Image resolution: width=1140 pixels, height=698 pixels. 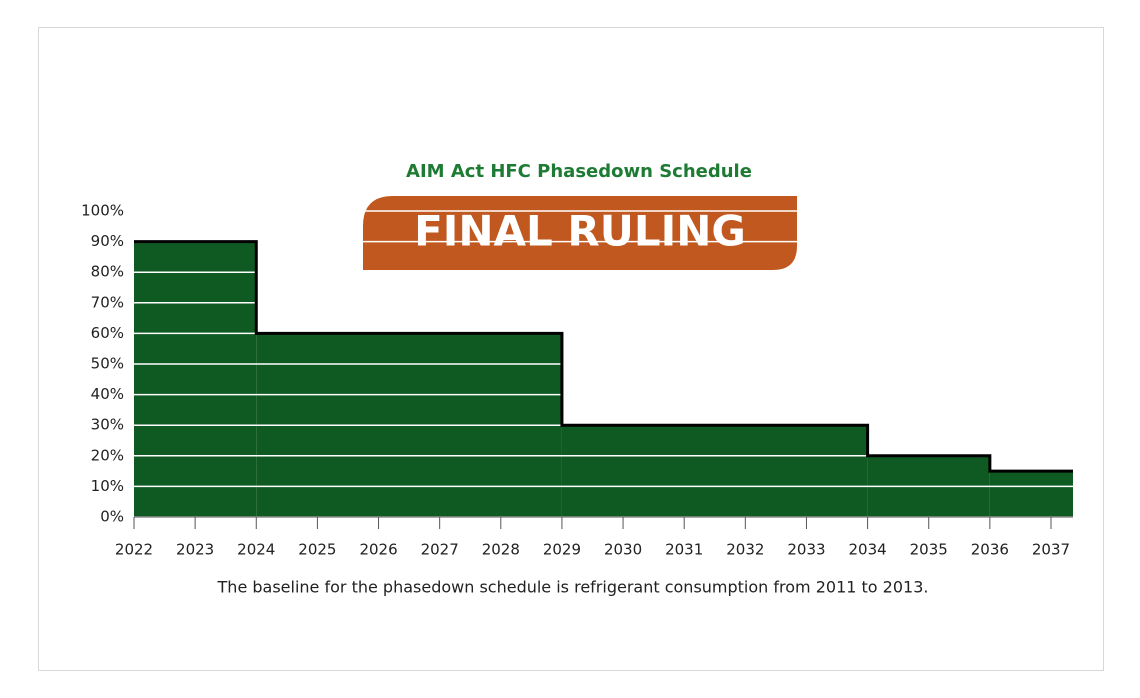 What do you see at coordinates (107, 333) in the screenshot?
I see `y-tick-label: 60%` at bounding box center [107, 333].